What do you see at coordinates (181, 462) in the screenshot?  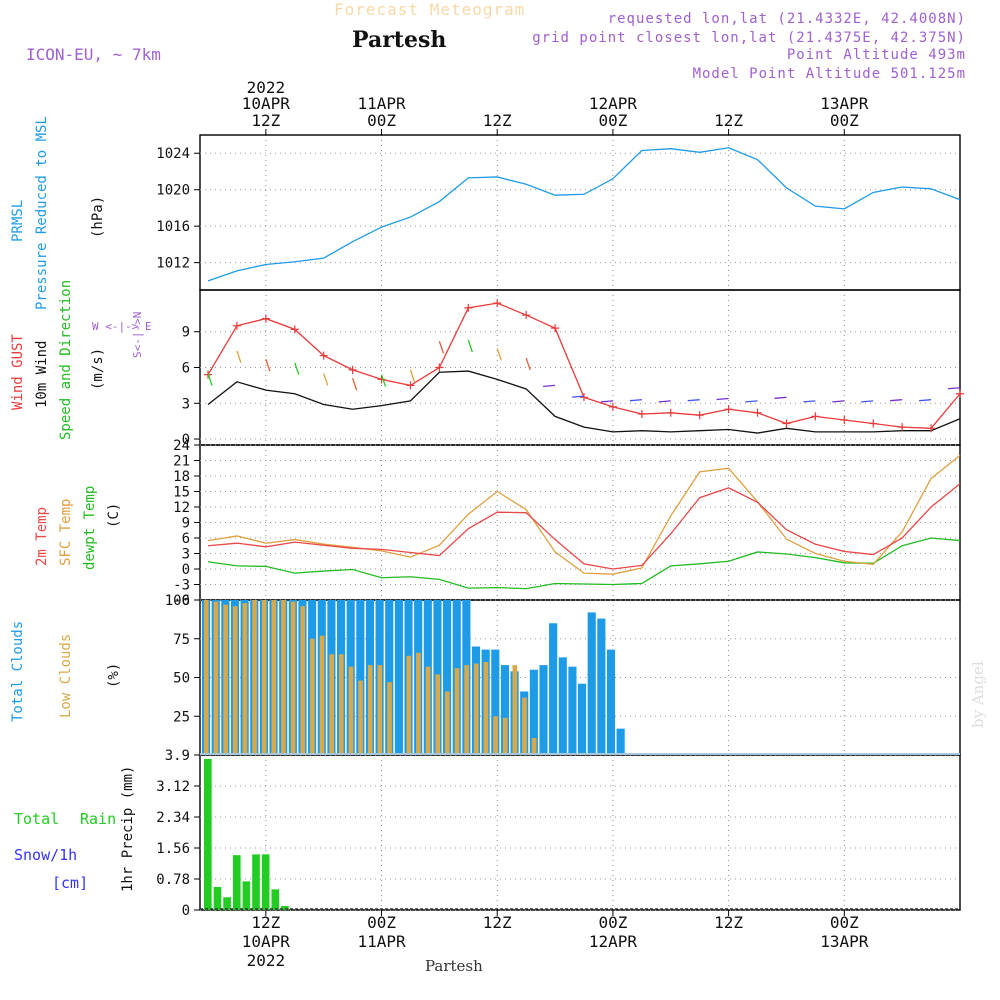 I see `y-tick-label: 21` at bounding box center [181, 462].